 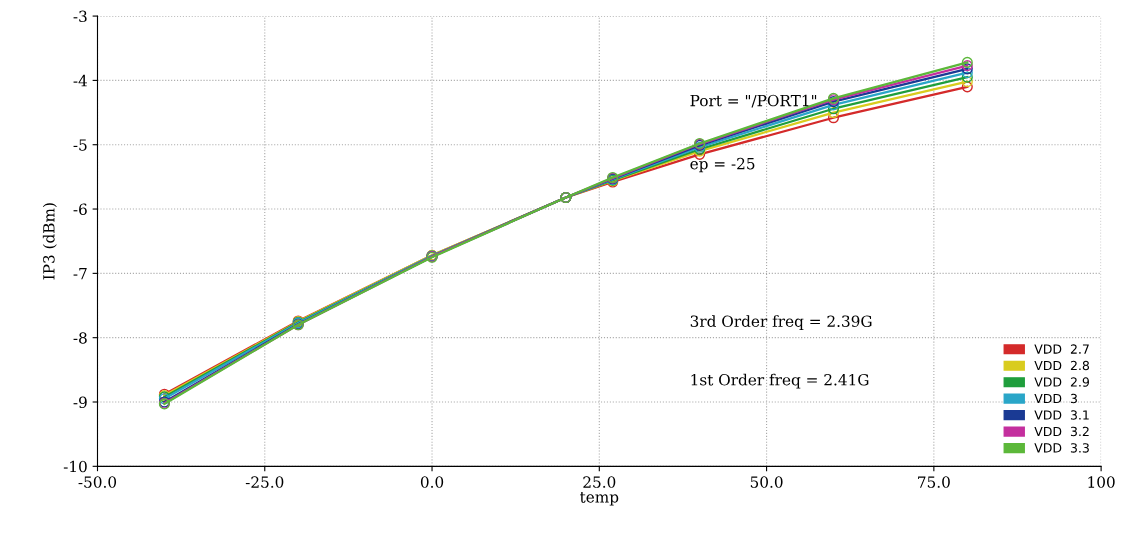 I want to click on legend-label: VDD 3.2, so click(x=1061, y=431).